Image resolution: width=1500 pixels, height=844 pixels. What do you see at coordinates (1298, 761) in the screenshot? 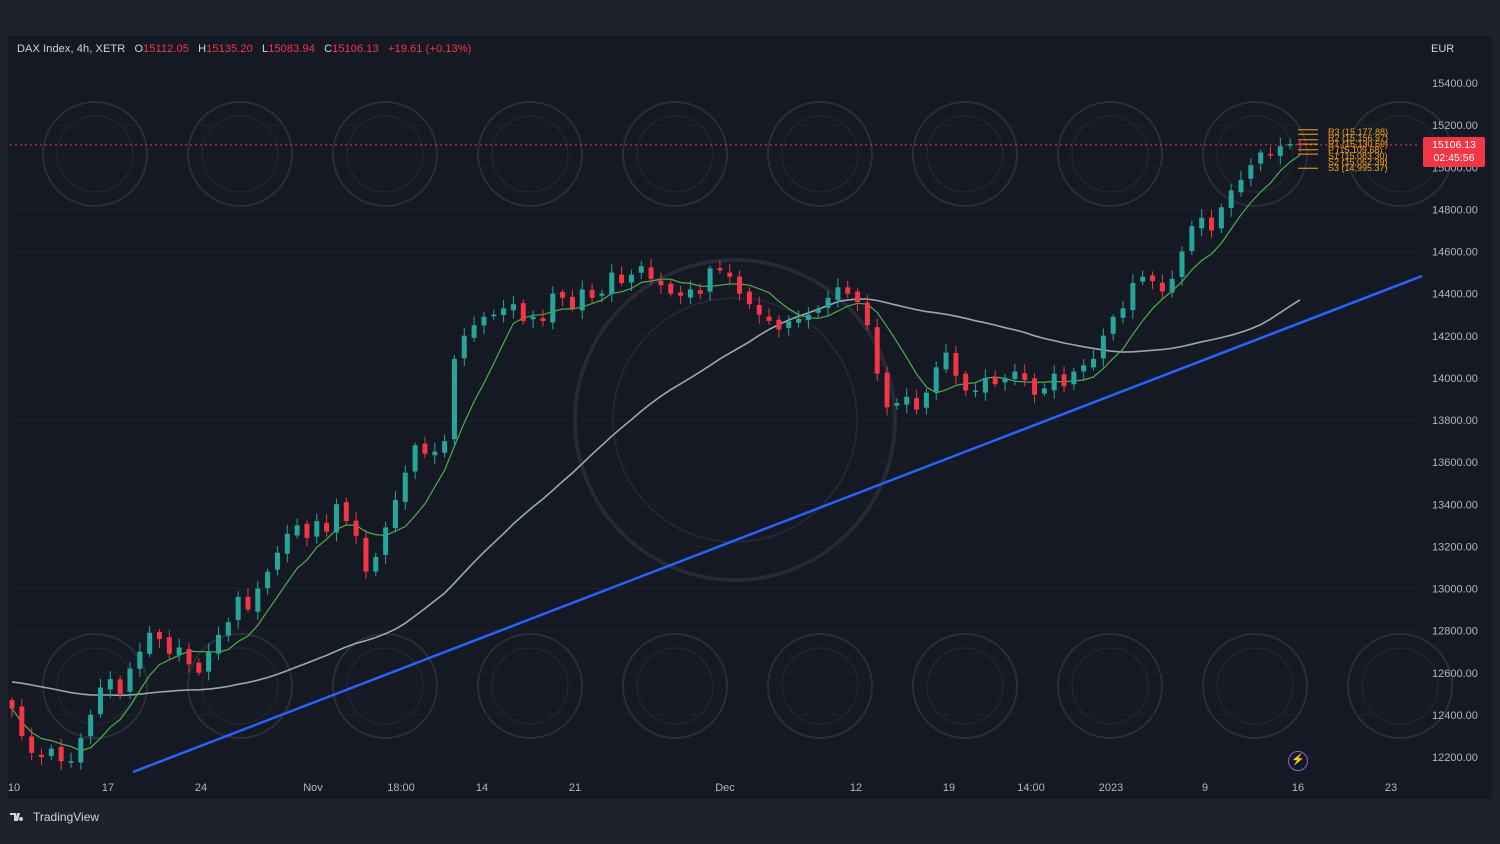
I see `lightning-icon: ⚡` at bounding box center [1298, 761].